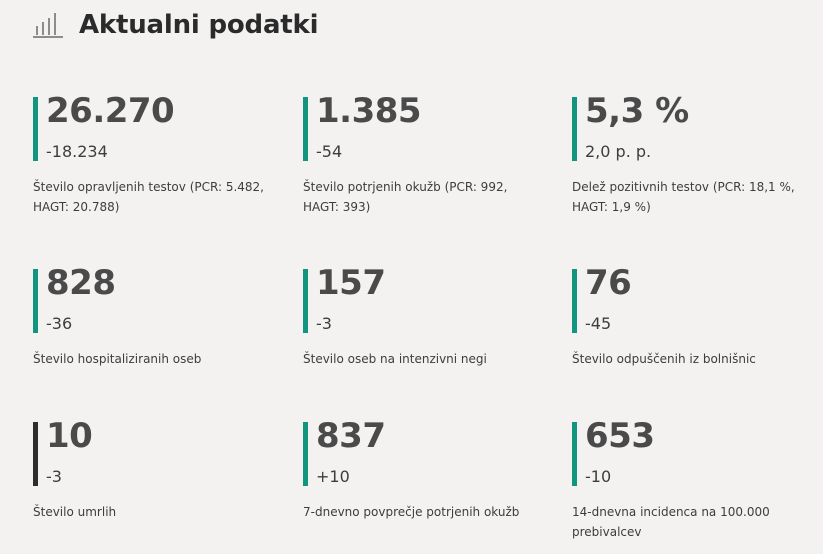  I want to click on stat-value: 837, so click(351, 436).